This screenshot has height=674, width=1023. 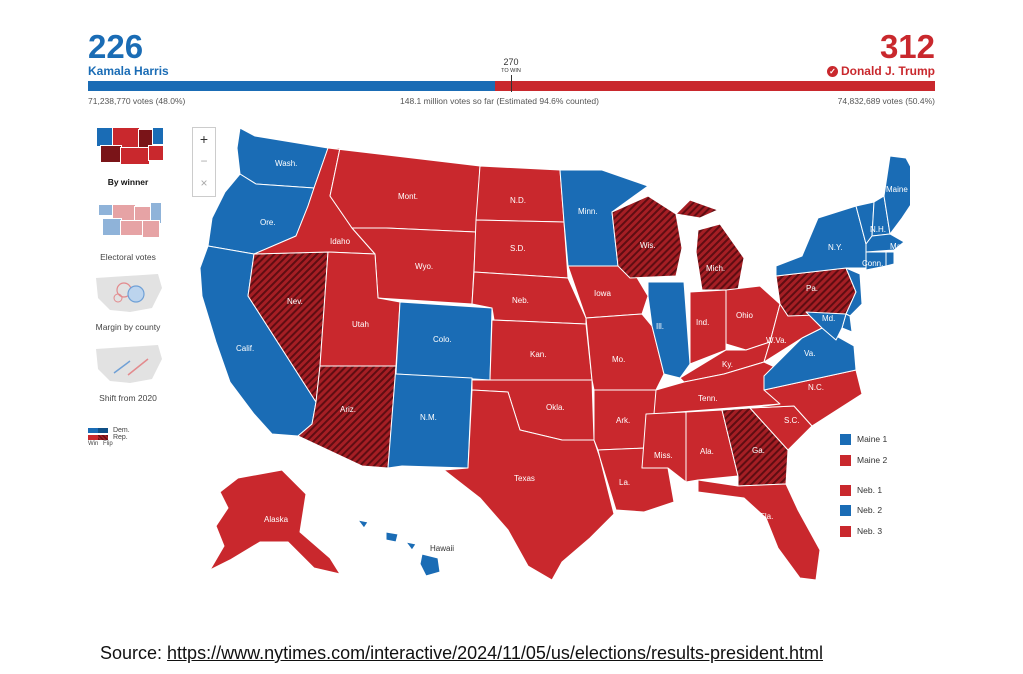 What do you see at coordinates (282, 158) in the screenshot?
I see `state-wa` at bounding box center [282, 158].